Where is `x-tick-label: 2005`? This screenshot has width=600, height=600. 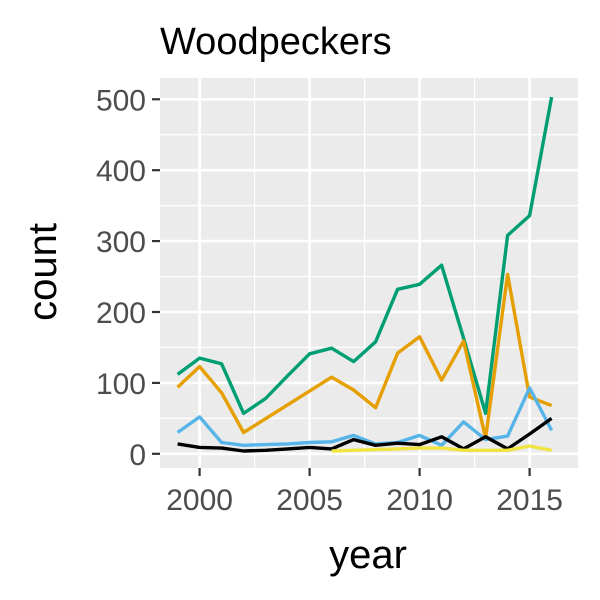 x-tick-label: 2005 is located at coordinates (309, 500).